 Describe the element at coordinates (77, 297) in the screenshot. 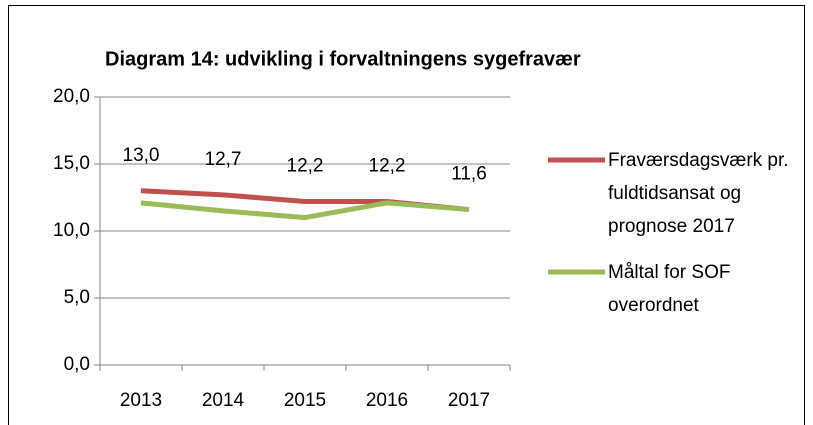

I see `y-tick-label: 5,0` at that location.